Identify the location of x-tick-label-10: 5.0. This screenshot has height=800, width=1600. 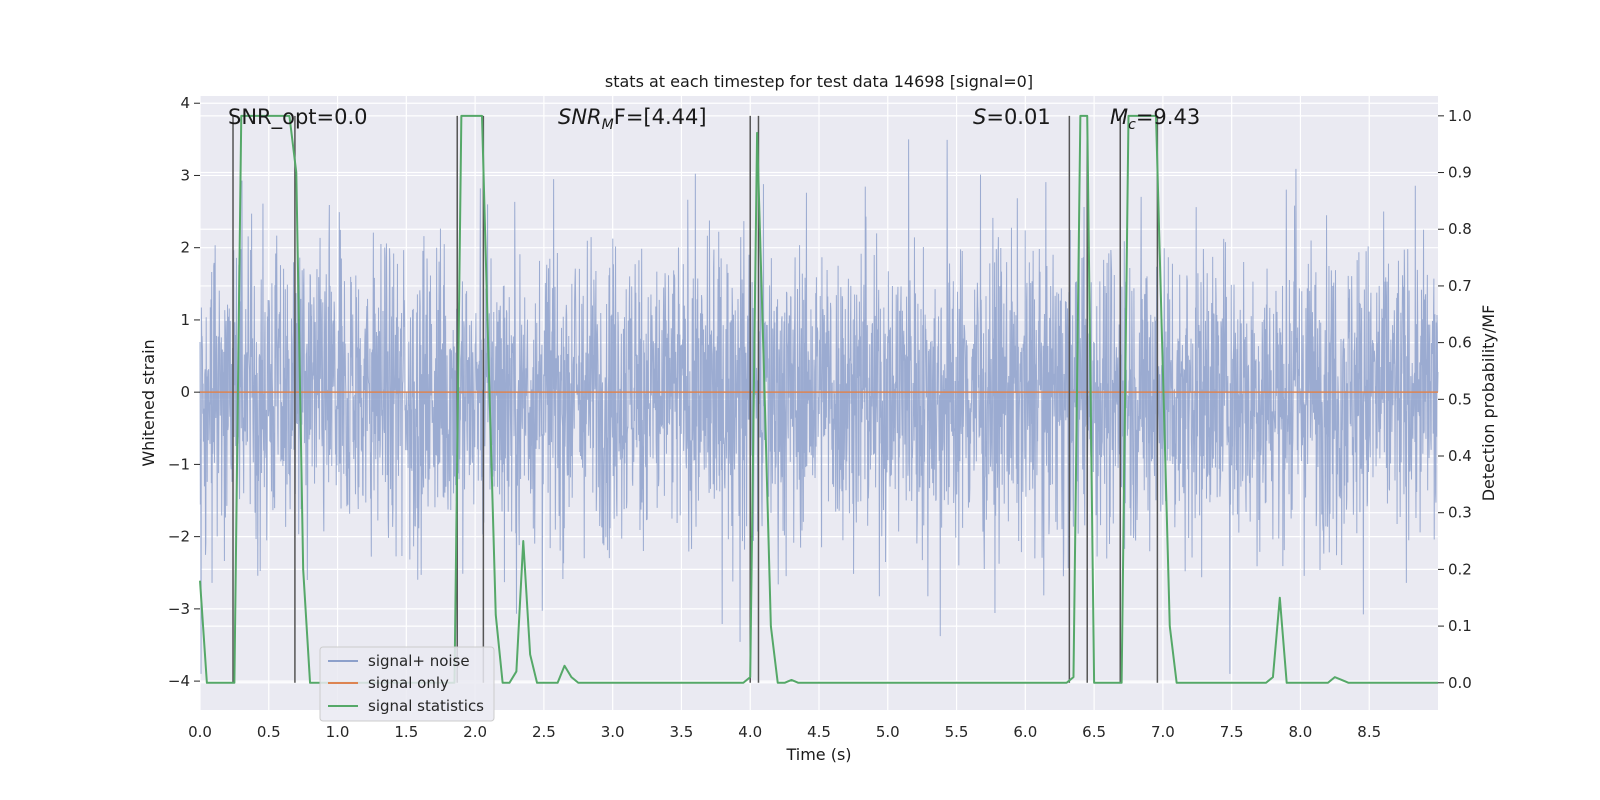
(888, 732).